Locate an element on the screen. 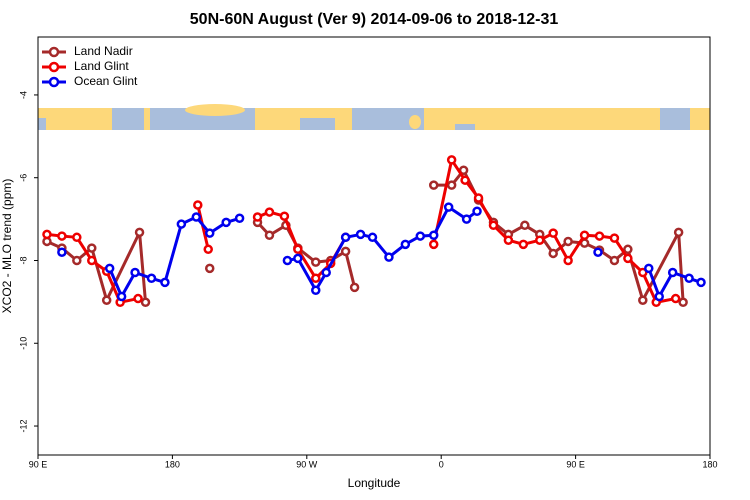 This screenshot has width=750, height=500. y-tick-label: -12 is located at coordinates (23, 426).